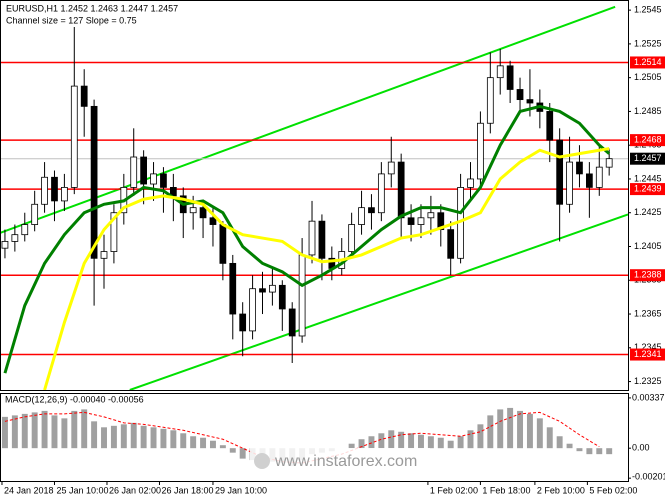 Image resolution: width=665 pixels, height=499 pixels. I want to click on x-tick-label: 2 Feb 10:00, so click(561, 490).